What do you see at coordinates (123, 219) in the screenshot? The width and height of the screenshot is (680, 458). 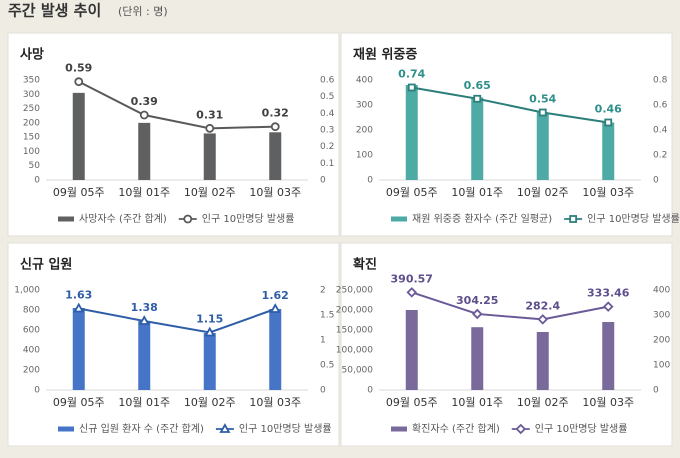 I see `legend-label: 사망자수 (주간 합계)` at bounding box center [123, 219].